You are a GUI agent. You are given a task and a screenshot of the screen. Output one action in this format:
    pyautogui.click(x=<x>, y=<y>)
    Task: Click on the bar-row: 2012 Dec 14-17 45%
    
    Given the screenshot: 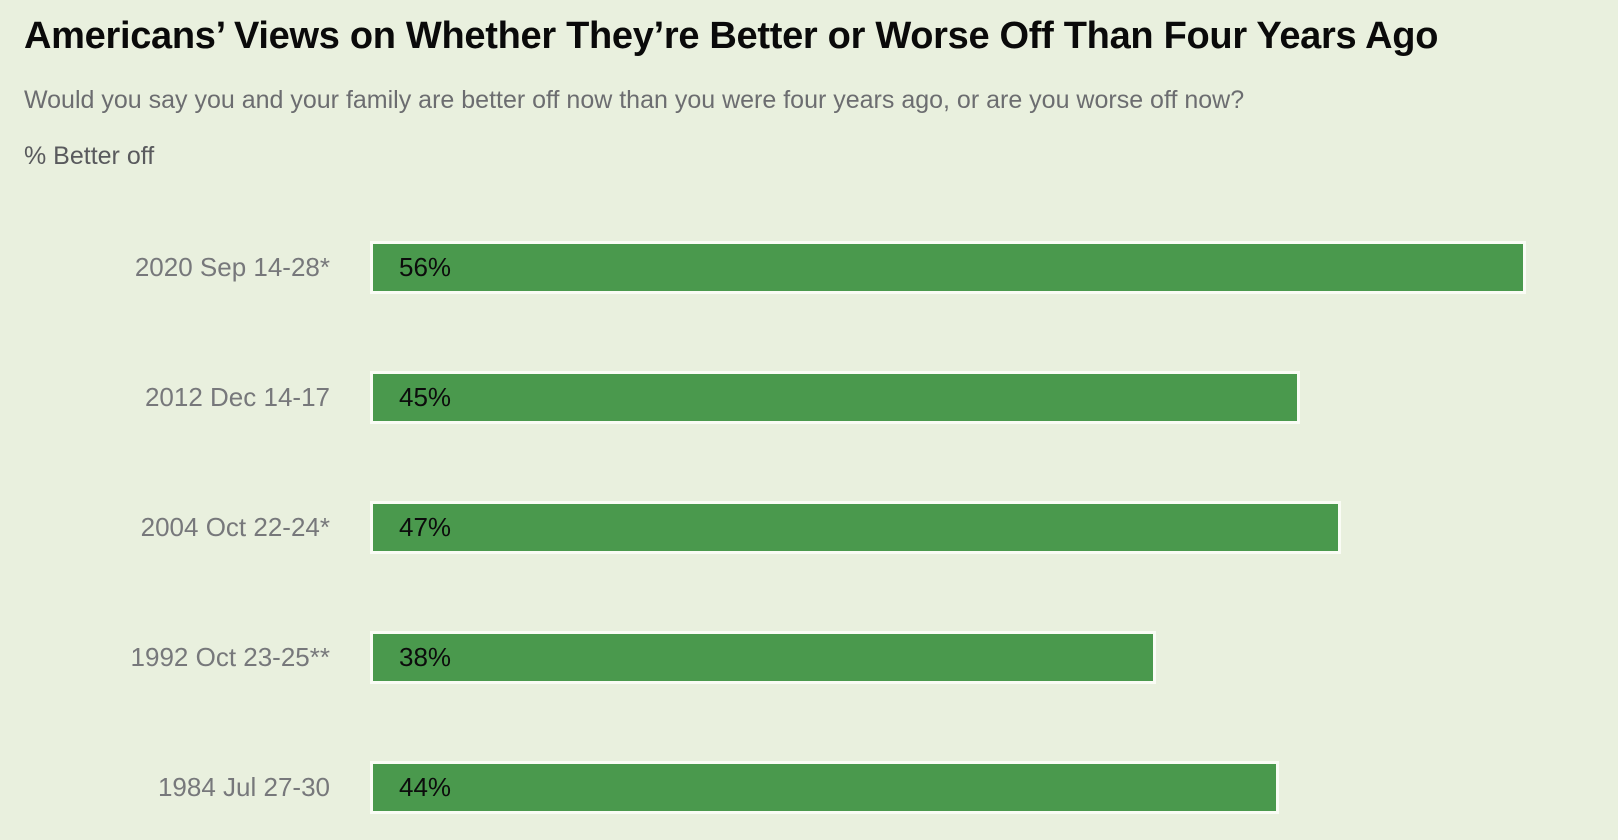 What is the action you would take?
    pyautogui.click(x=813, y=398)
    